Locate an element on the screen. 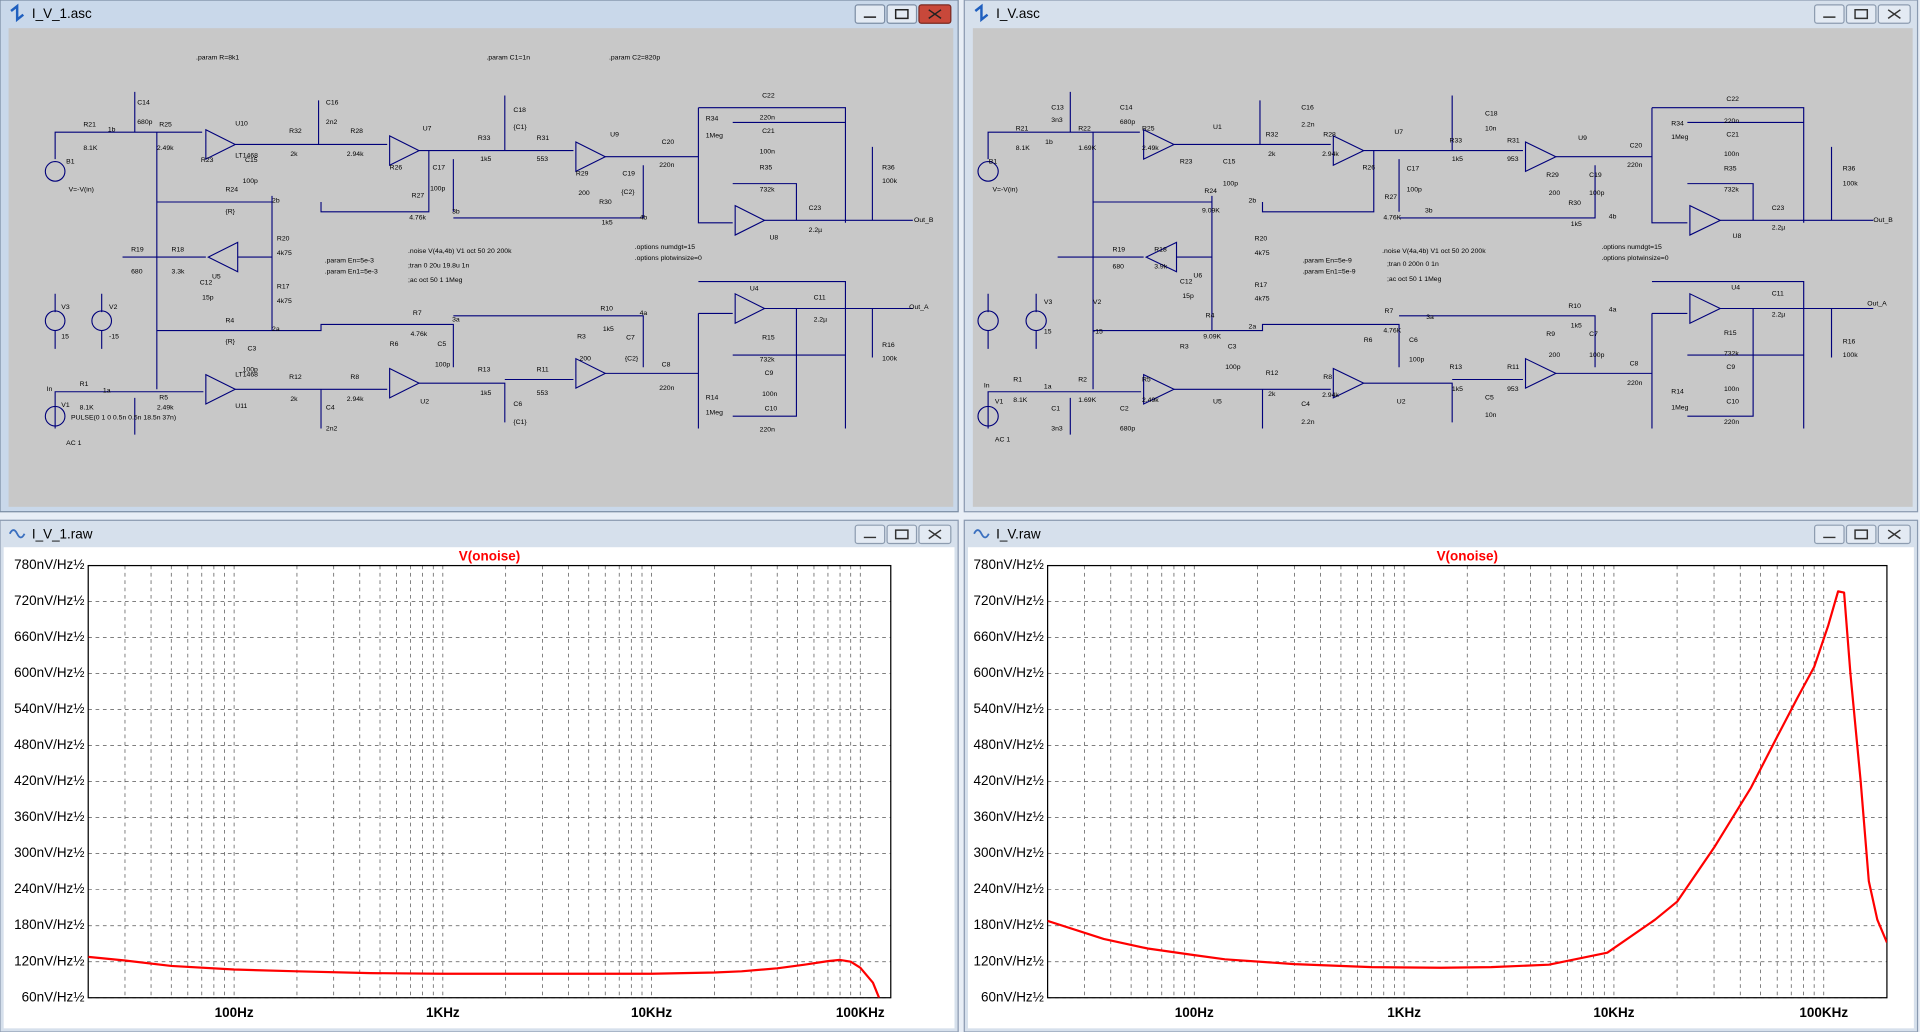 Image resolution: width=1920 pixels, height=1032 pixels. component-label: U8 is located at coordinates (773, 237).